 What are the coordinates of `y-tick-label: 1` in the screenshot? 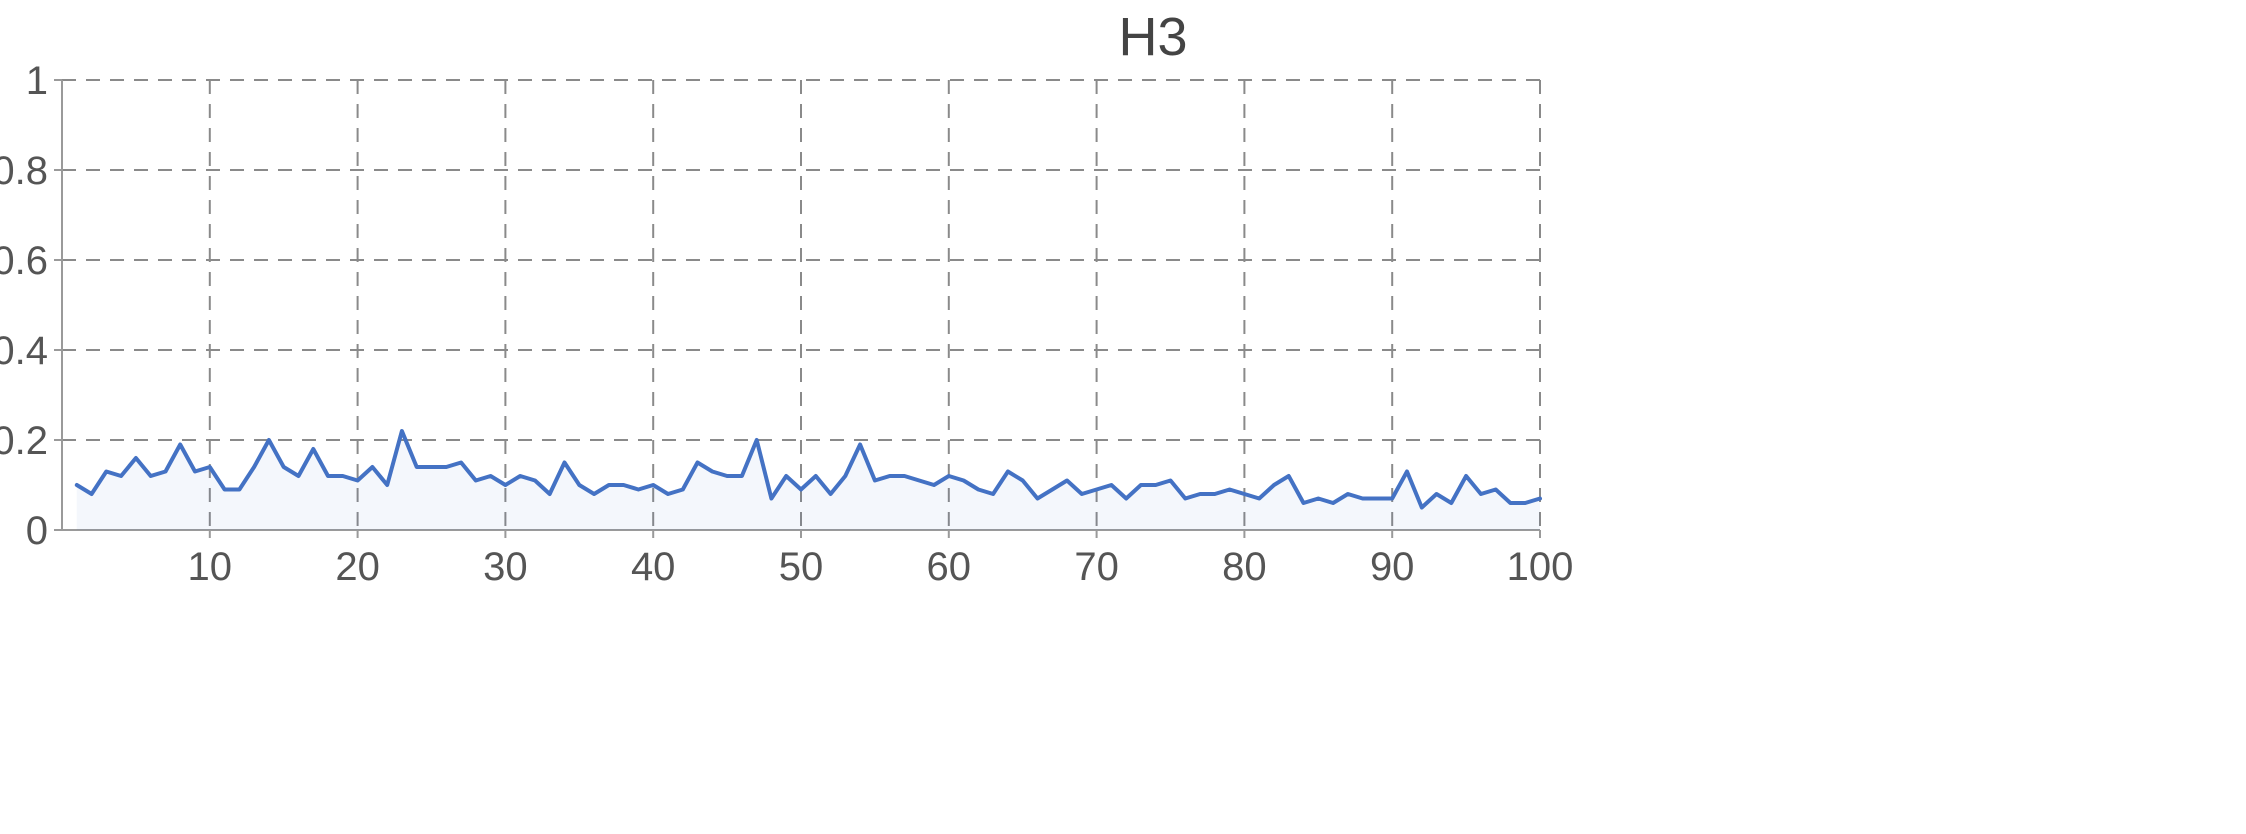 It's located at (37, 81).